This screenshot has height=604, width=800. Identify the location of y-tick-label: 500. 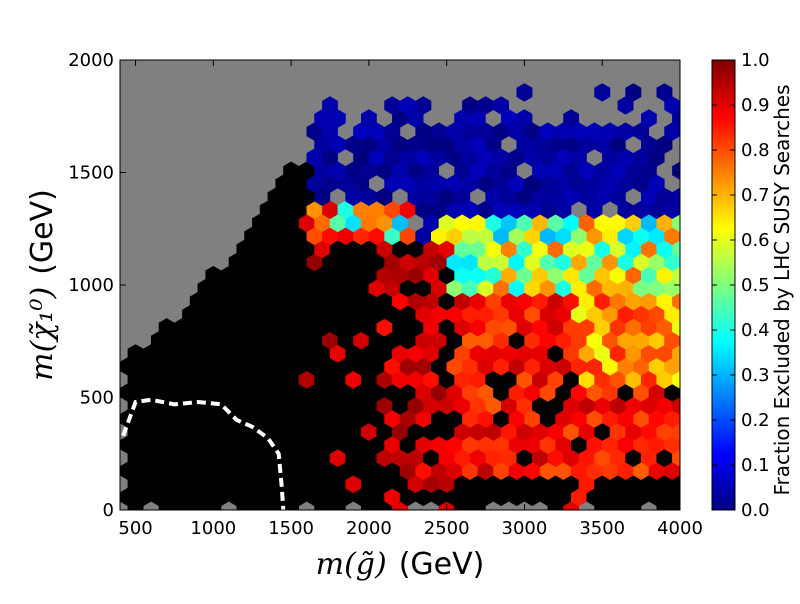
(97, 398).